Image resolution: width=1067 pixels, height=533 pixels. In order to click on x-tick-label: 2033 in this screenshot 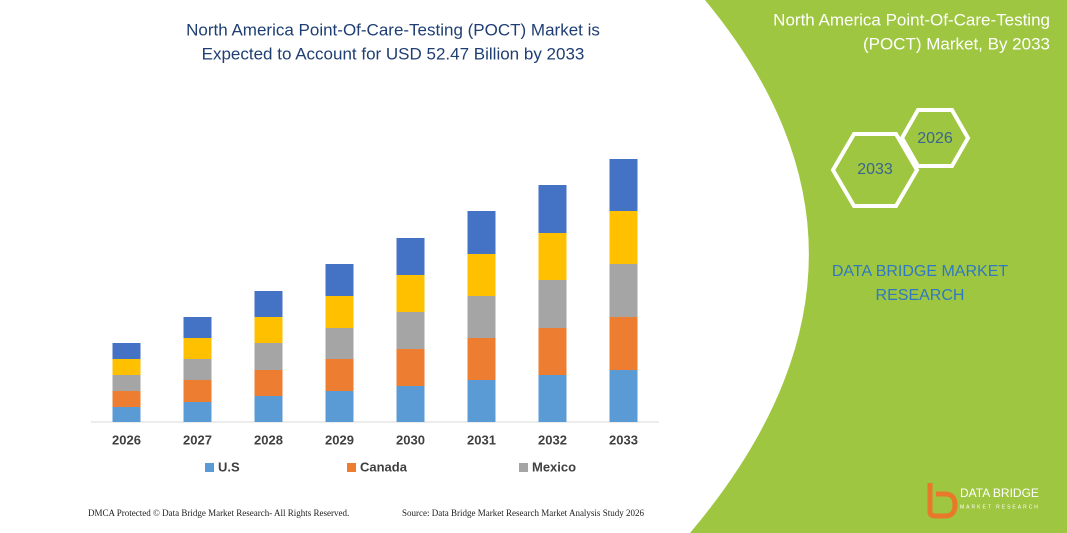, I will do `click(623, 439)`.